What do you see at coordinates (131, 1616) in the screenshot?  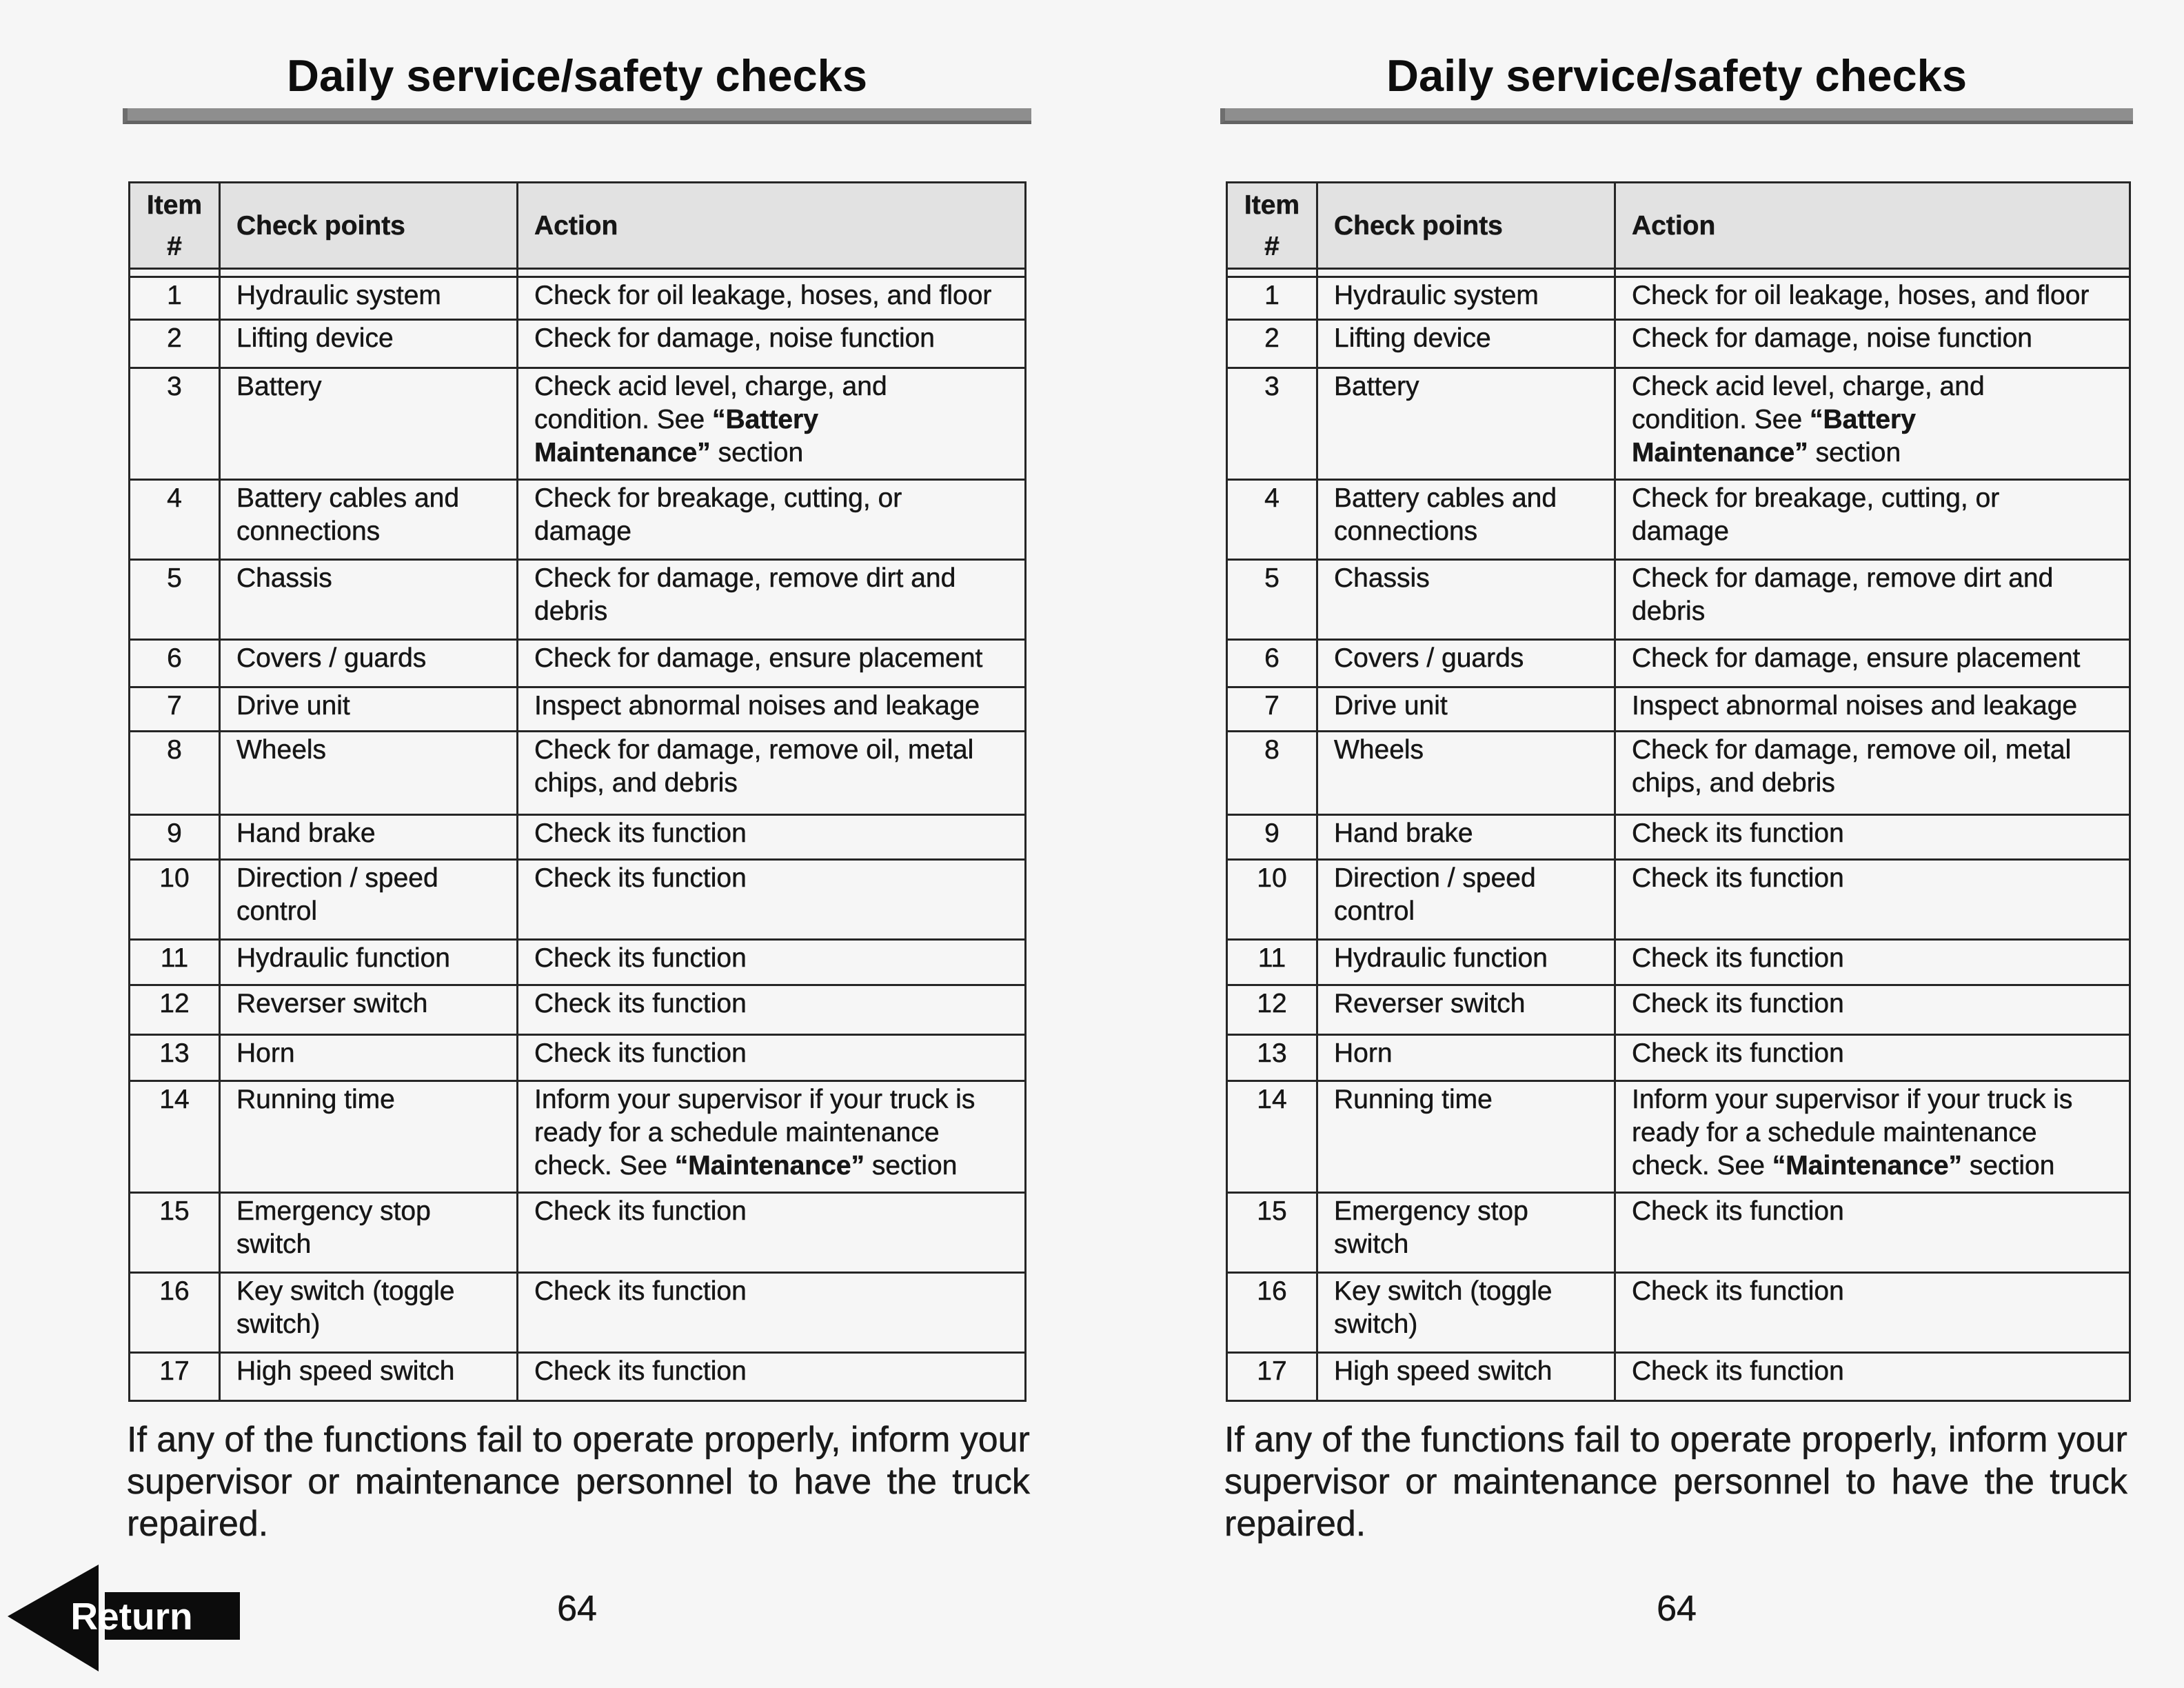 I see `svg-text: Return` at bounding box center [131, 1616].